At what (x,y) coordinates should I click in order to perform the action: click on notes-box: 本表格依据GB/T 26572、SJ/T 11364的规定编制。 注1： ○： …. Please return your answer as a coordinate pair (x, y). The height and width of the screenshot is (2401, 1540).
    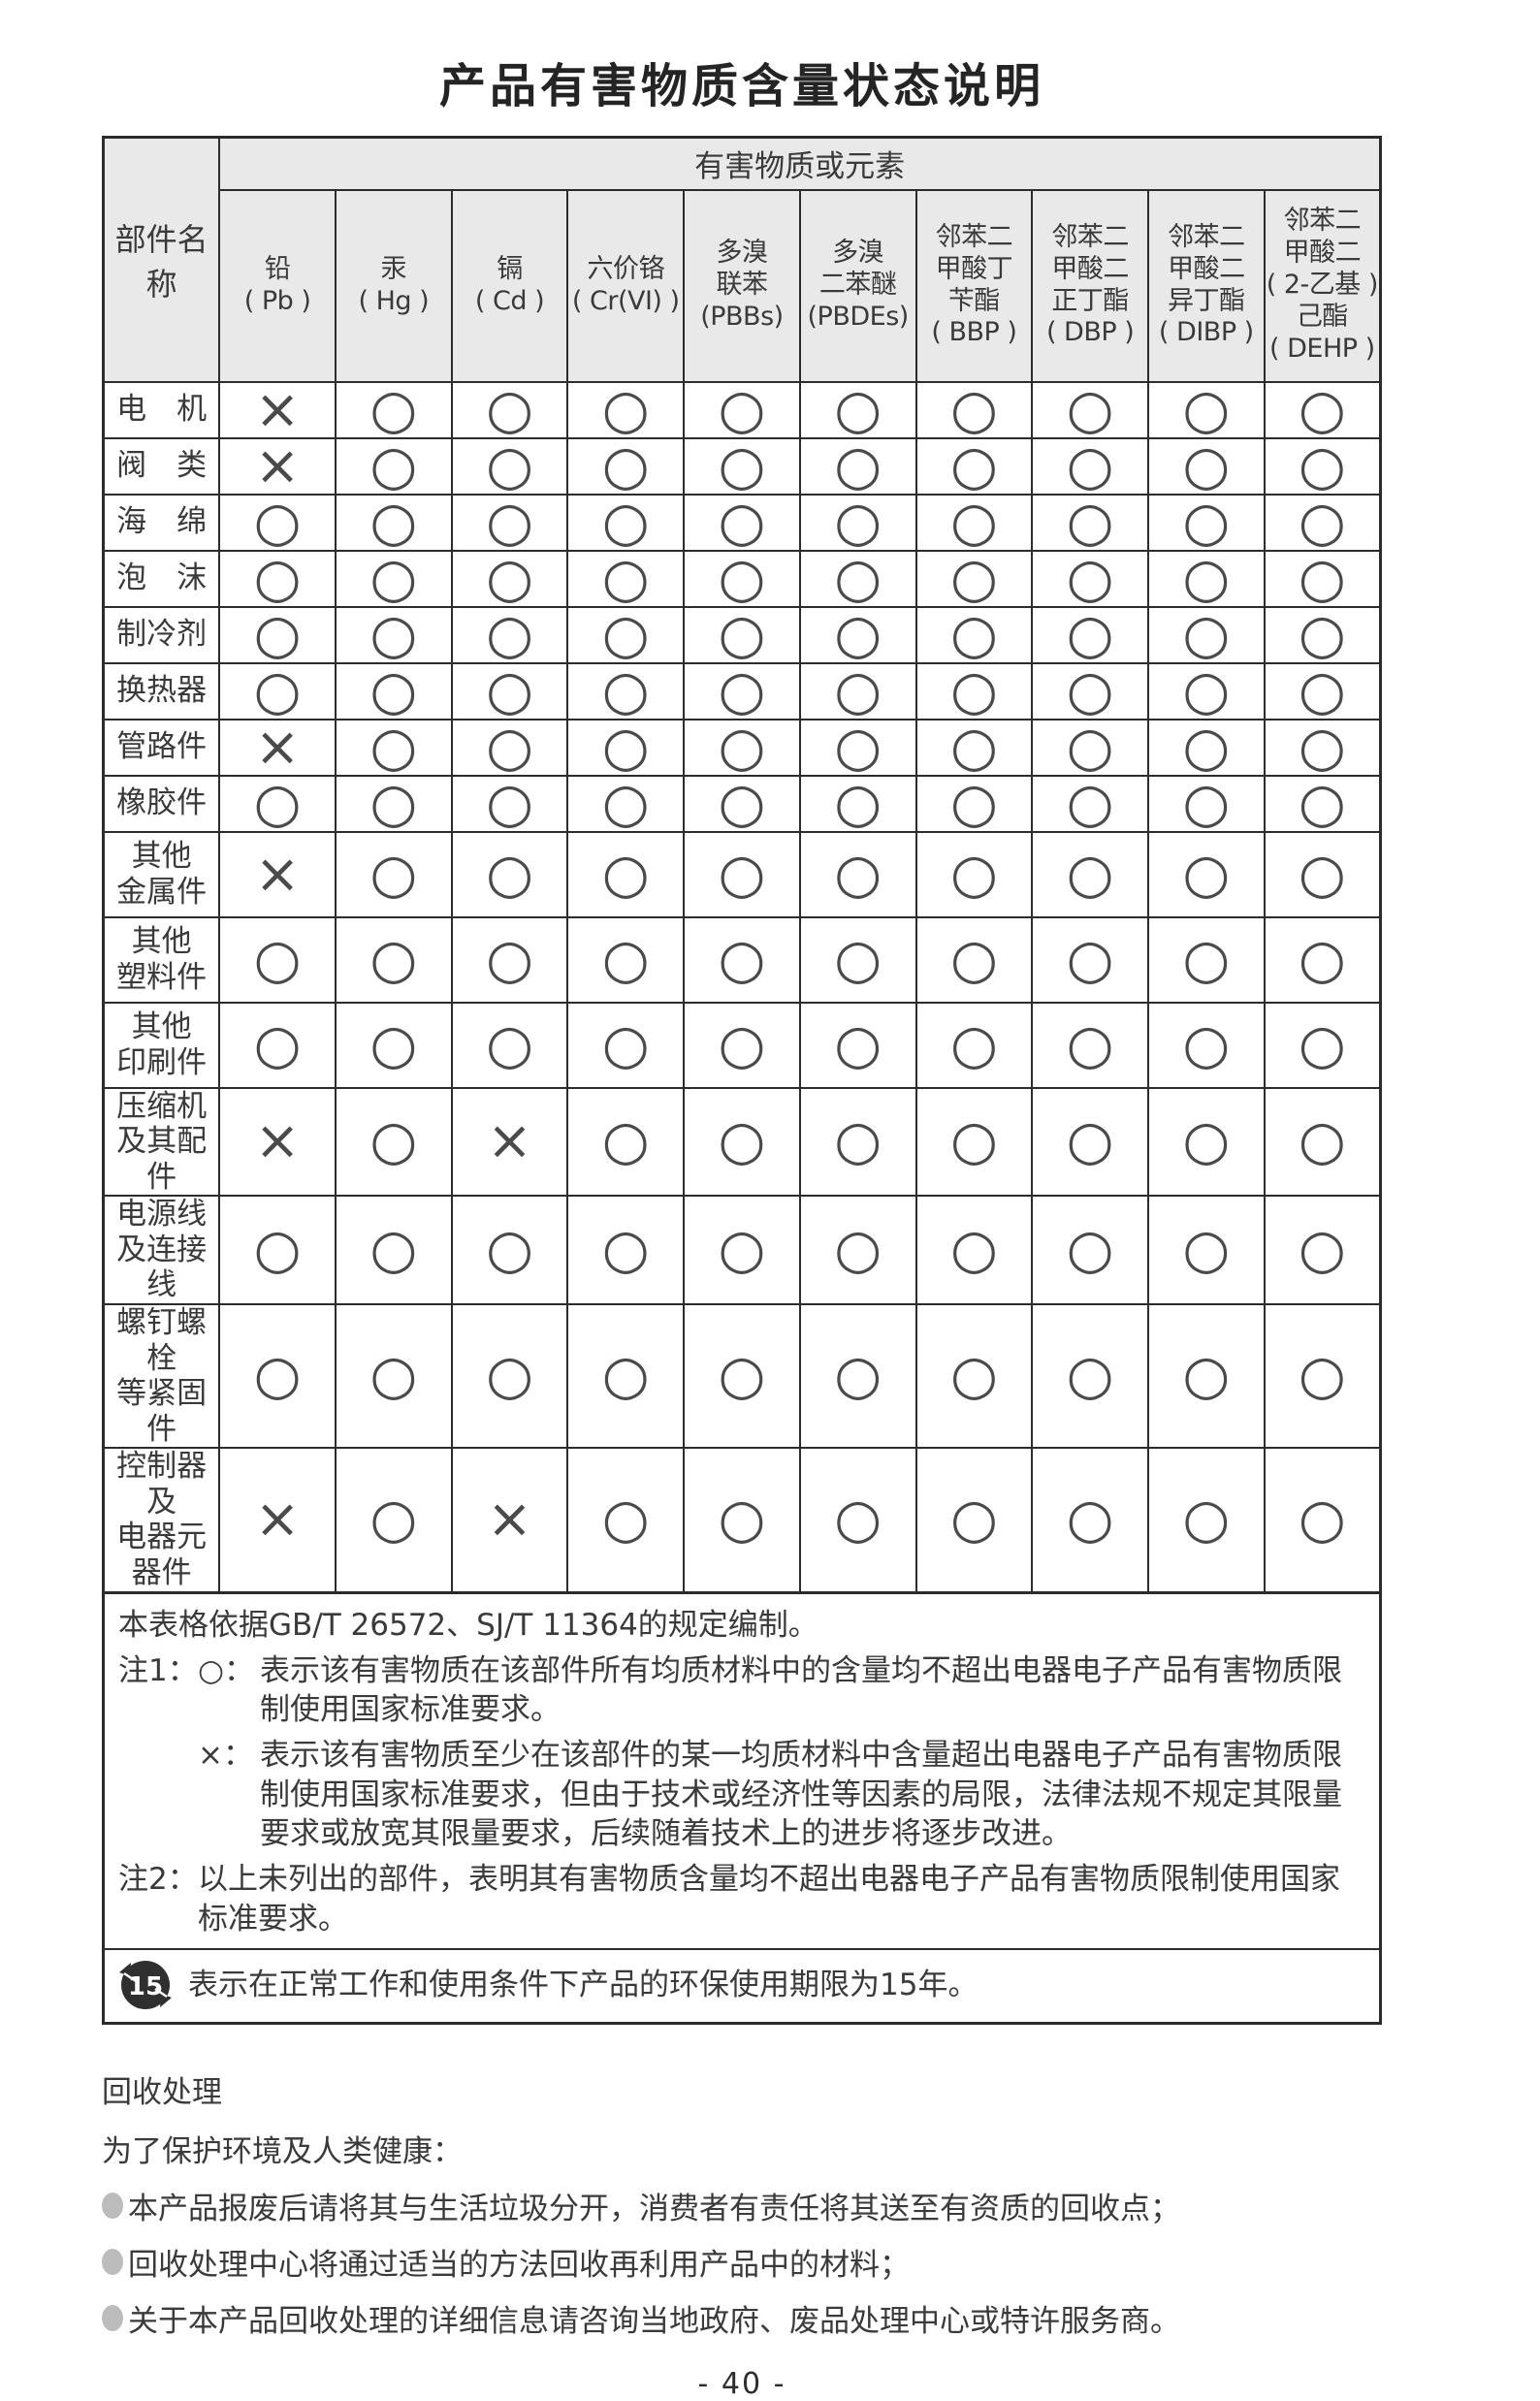
    Looking at the image, I should click on (742, 1809).